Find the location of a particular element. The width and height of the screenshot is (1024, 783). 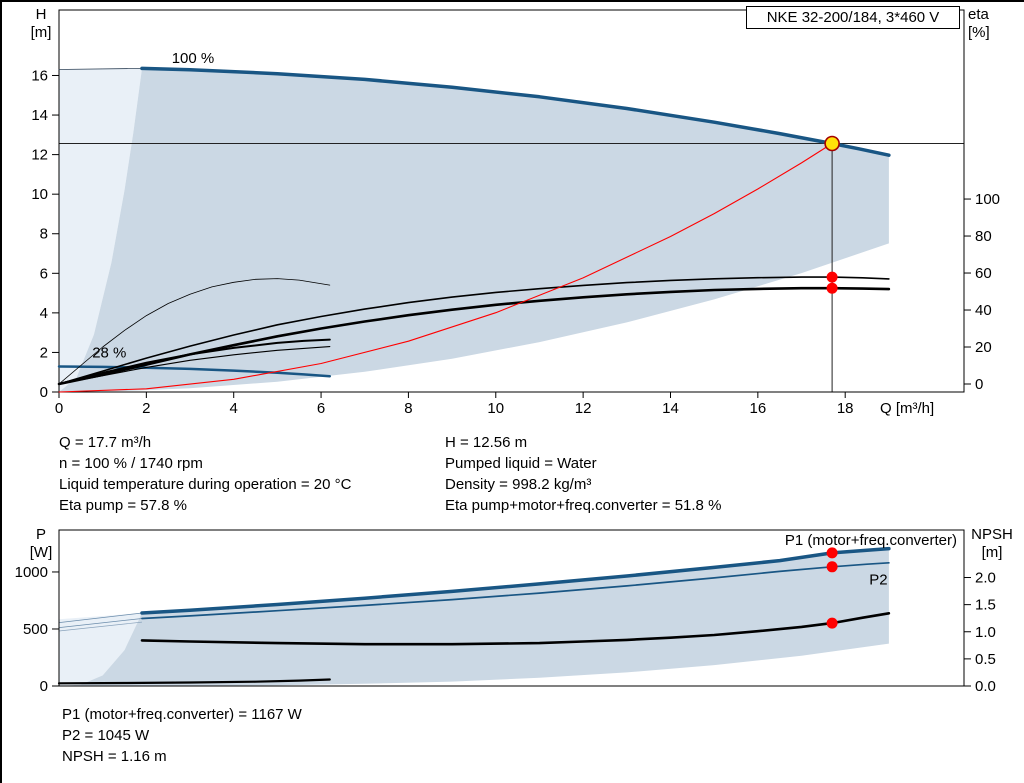

h-axis-label: H [m] is located at coordinates (41, 24).